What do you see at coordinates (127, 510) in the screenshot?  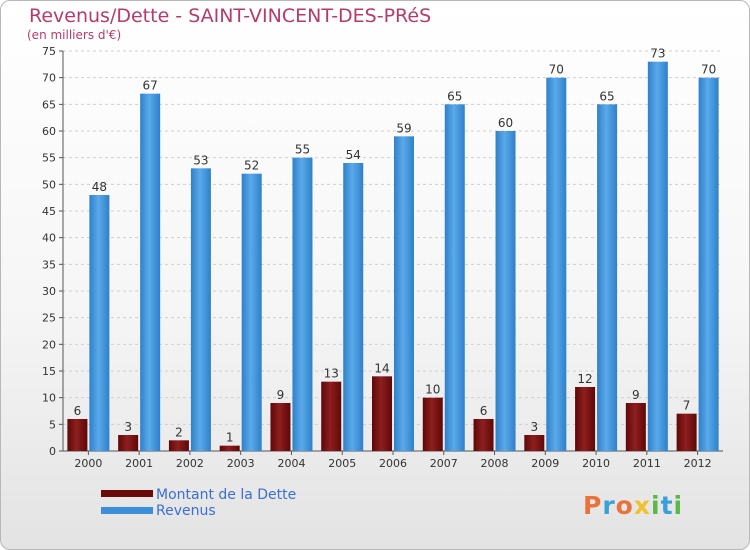 I see `legend-swatch-revenus` at bounding box center [127, 510].